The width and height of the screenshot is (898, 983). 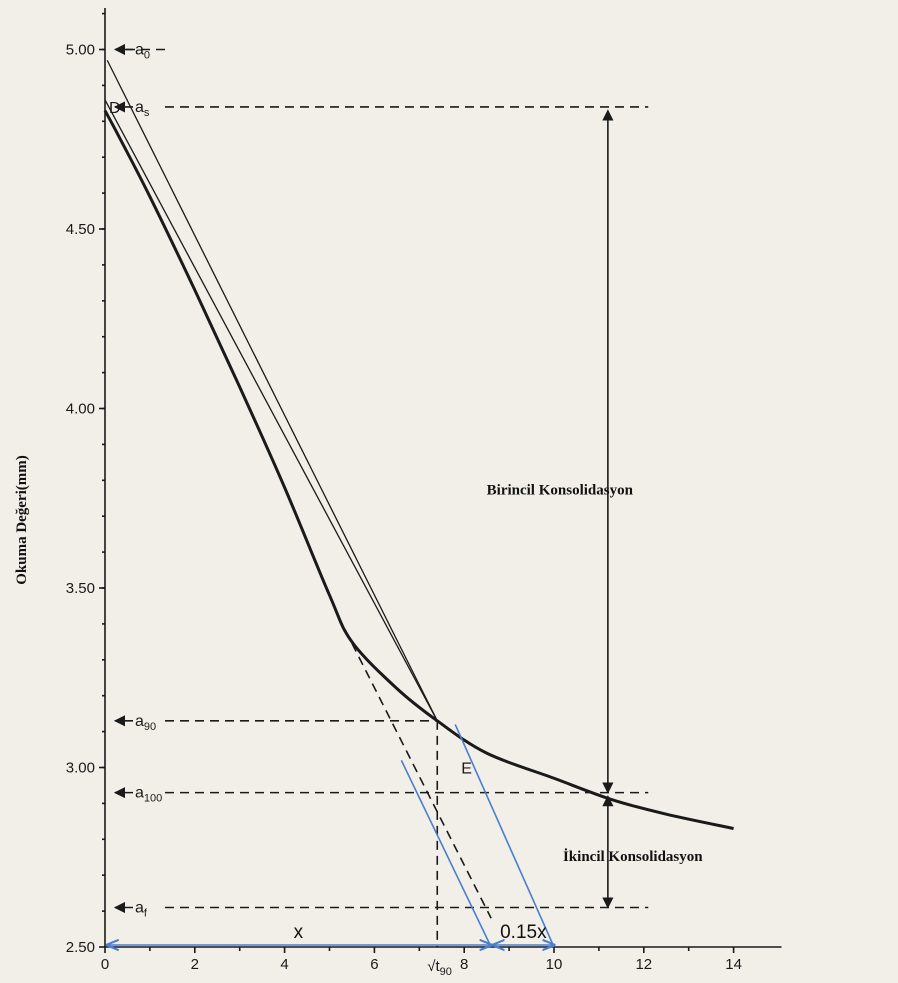 I want to click on y-tick-label: 3.00, so click(x=80, y=768).